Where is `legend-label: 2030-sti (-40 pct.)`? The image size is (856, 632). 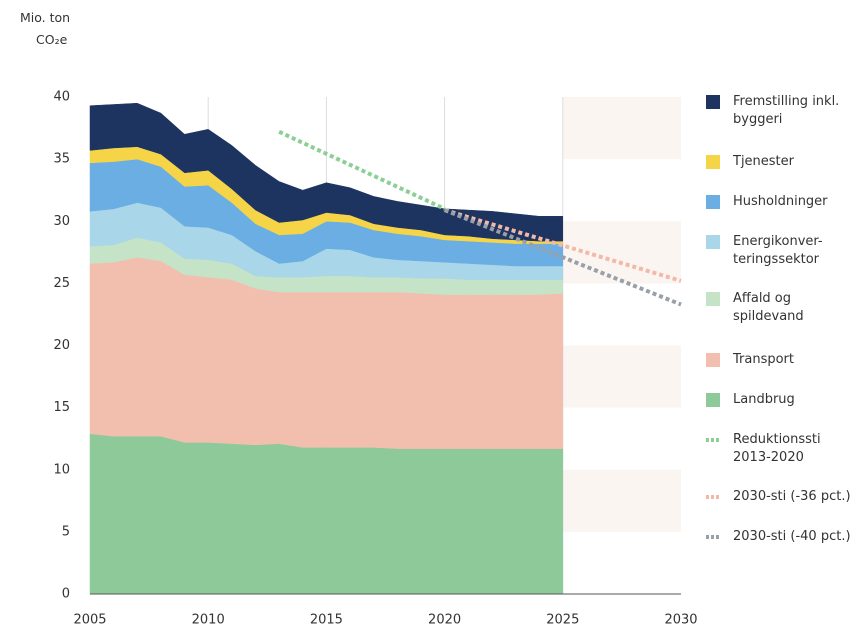
legend-label: 2030-sti (-40 pct.) is located at coordinates (792, 536).